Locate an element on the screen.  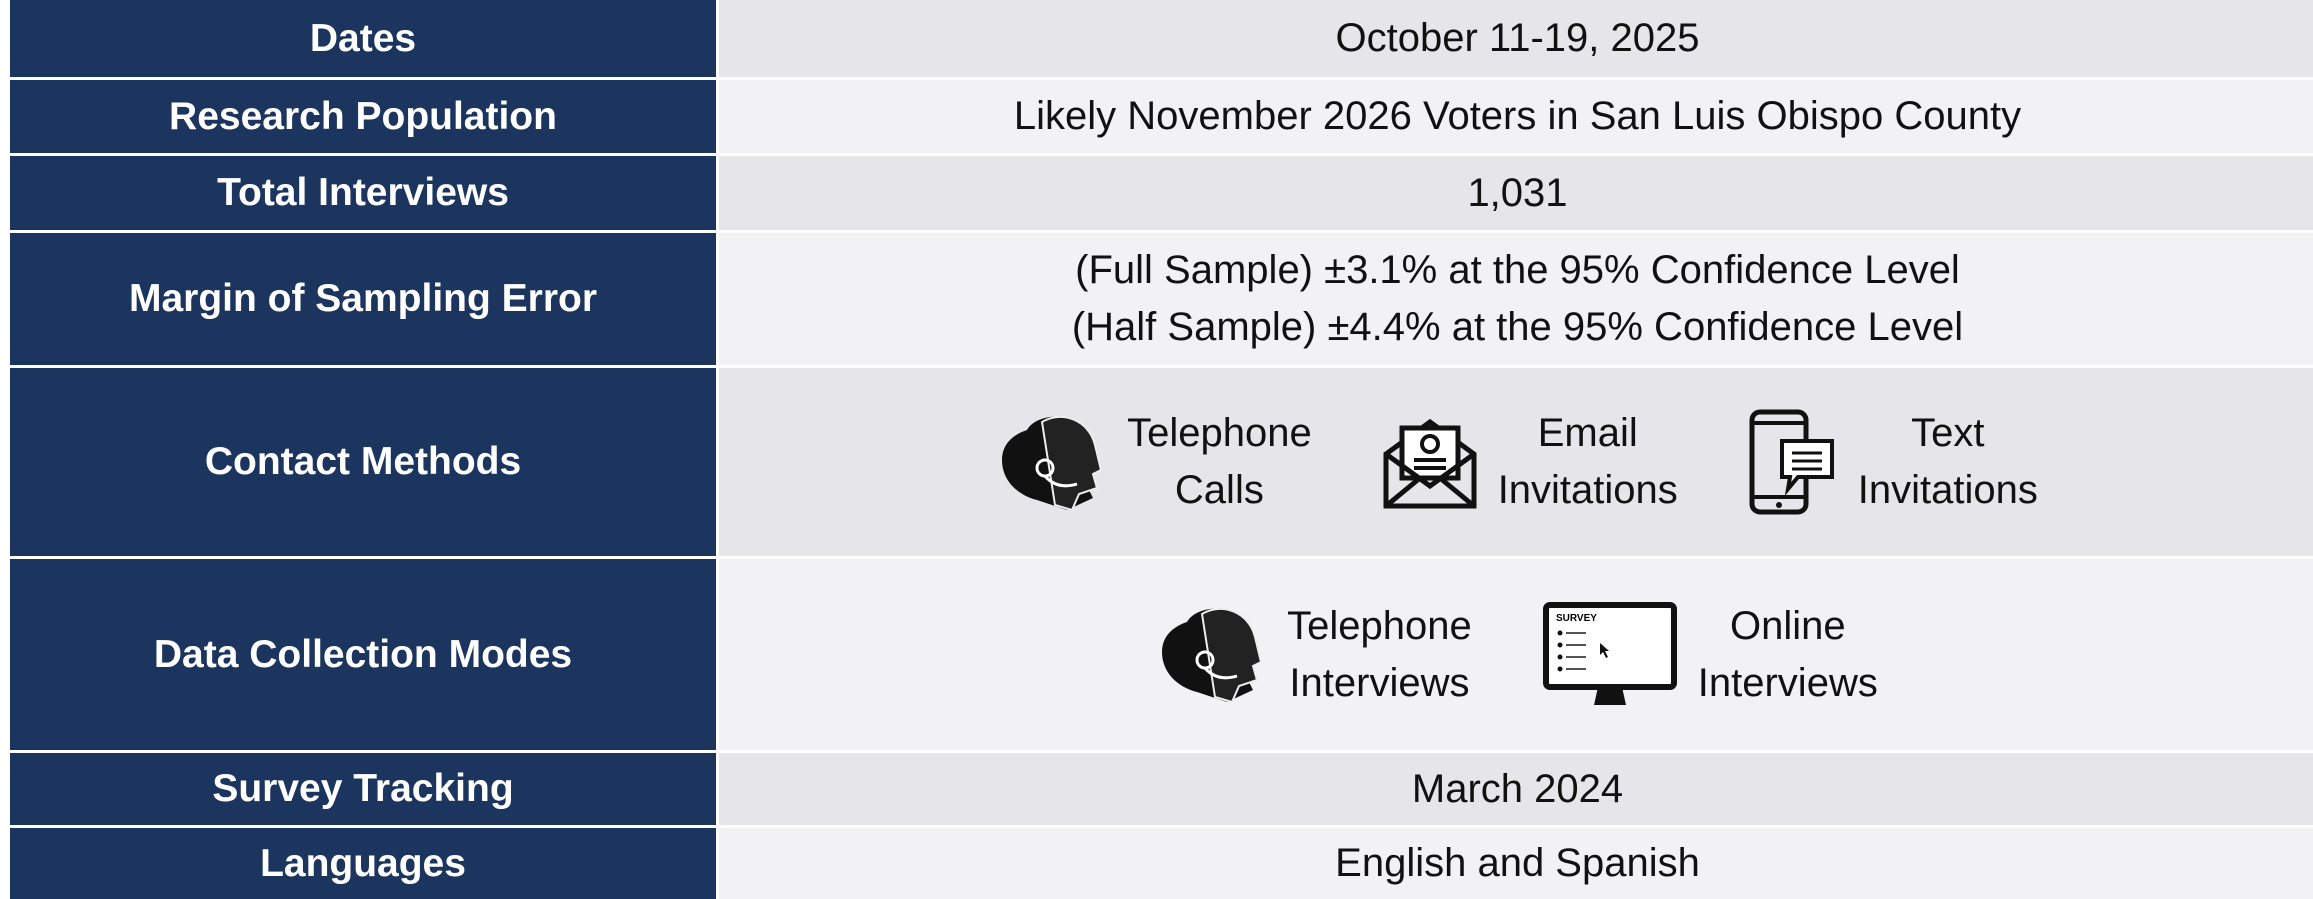
icon-text: SURVEY is located at coordinates (1576, 618).